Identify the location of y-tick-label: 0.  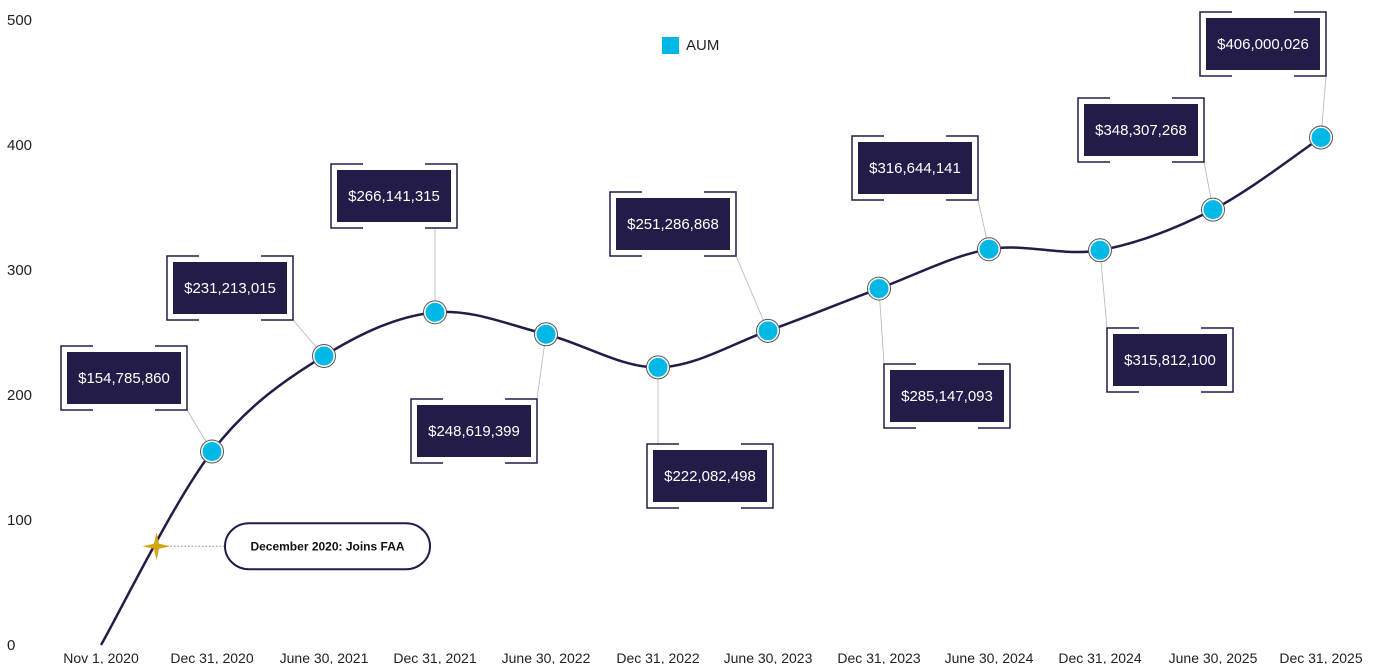
(11, 645).